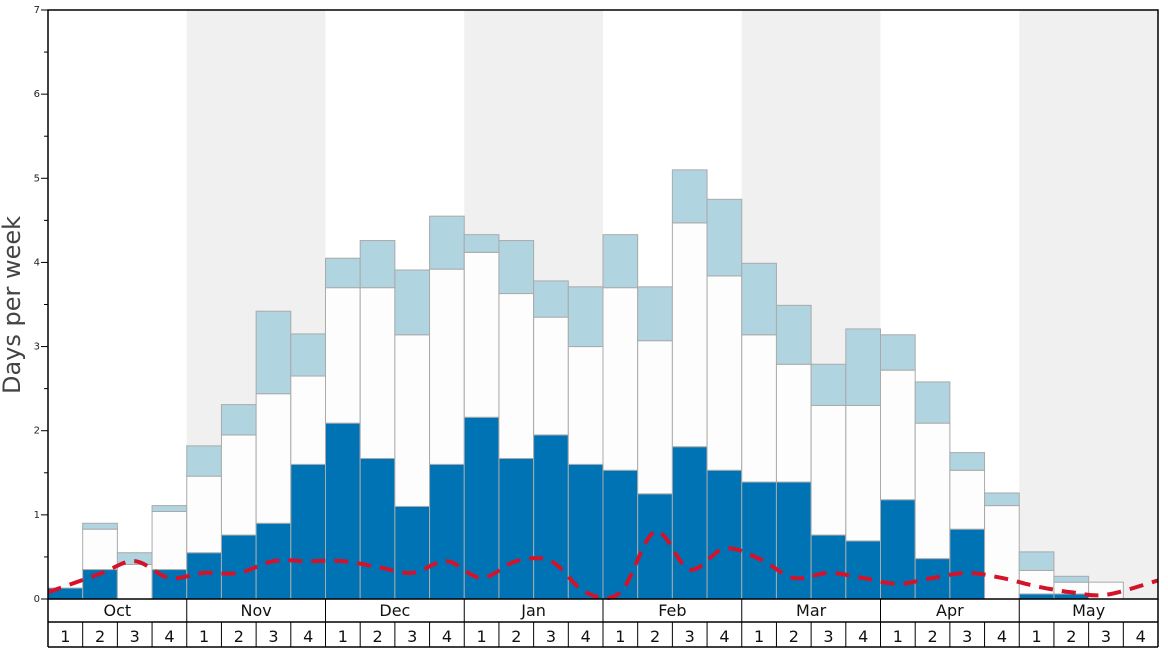 This screenshot has width=1168, height=648. I want to click on trend-line-layer, so click(603, 565).